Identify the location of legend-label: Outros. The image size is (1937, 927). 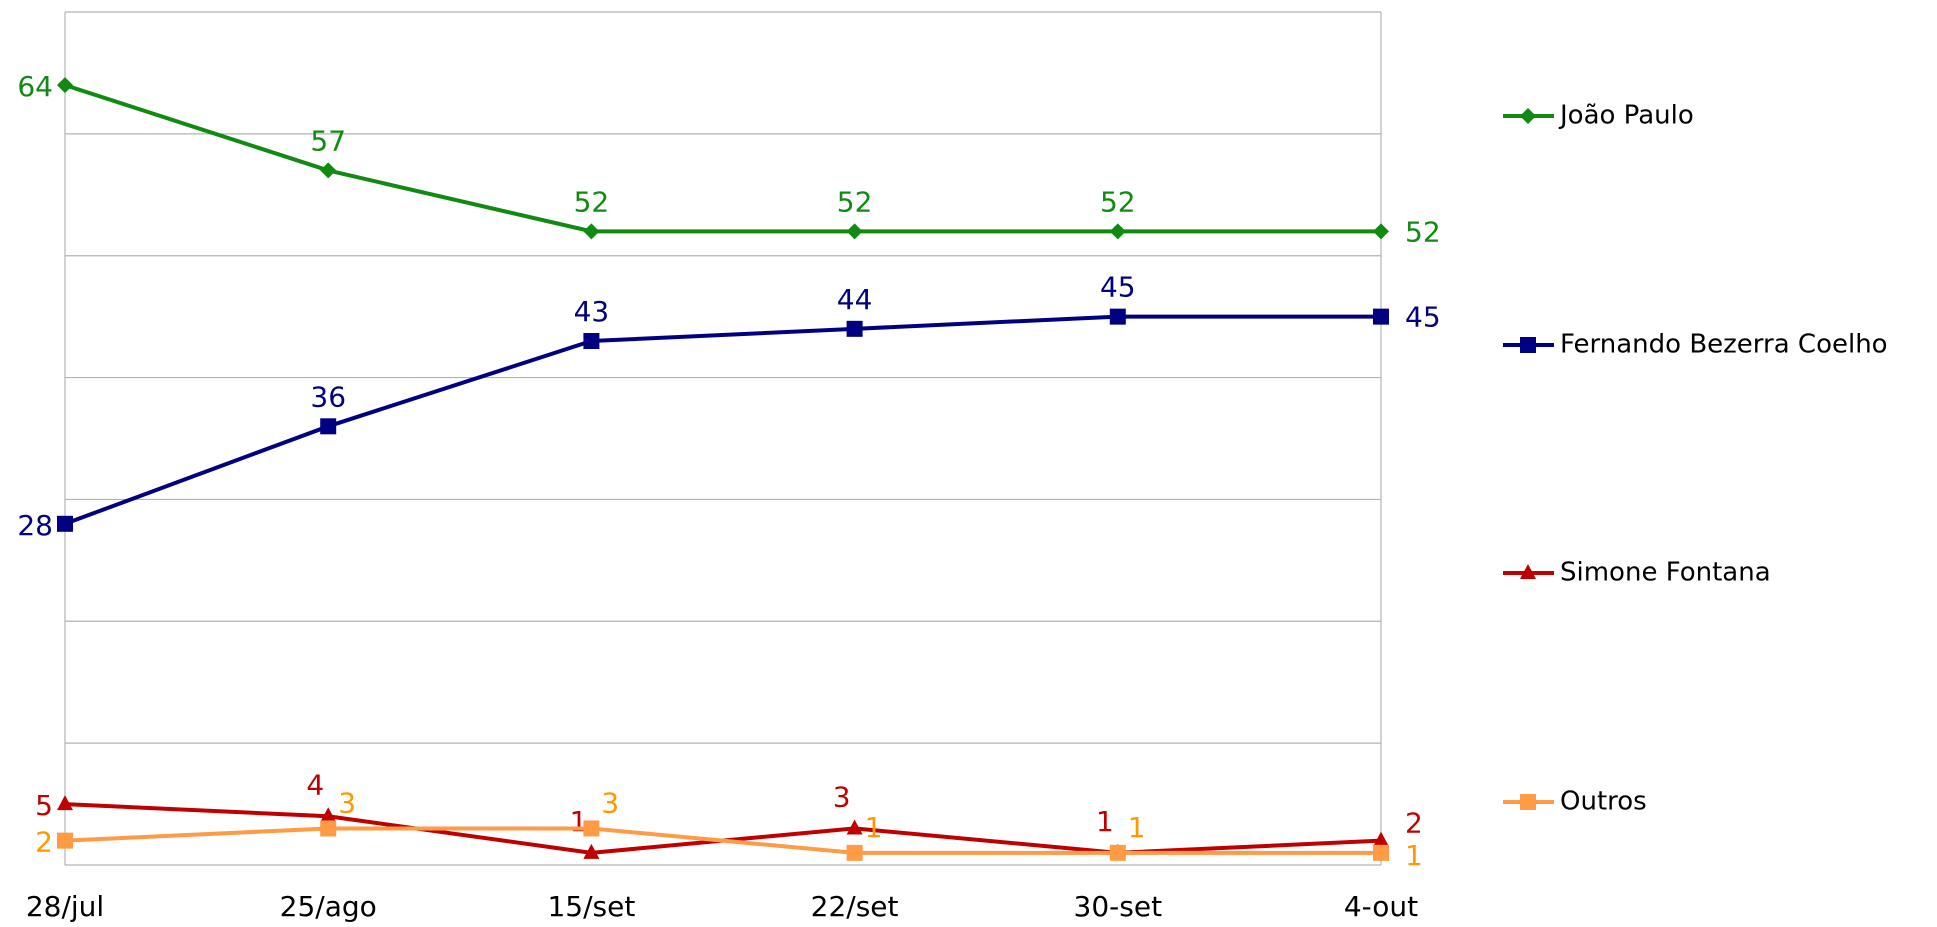
(1603, 802).